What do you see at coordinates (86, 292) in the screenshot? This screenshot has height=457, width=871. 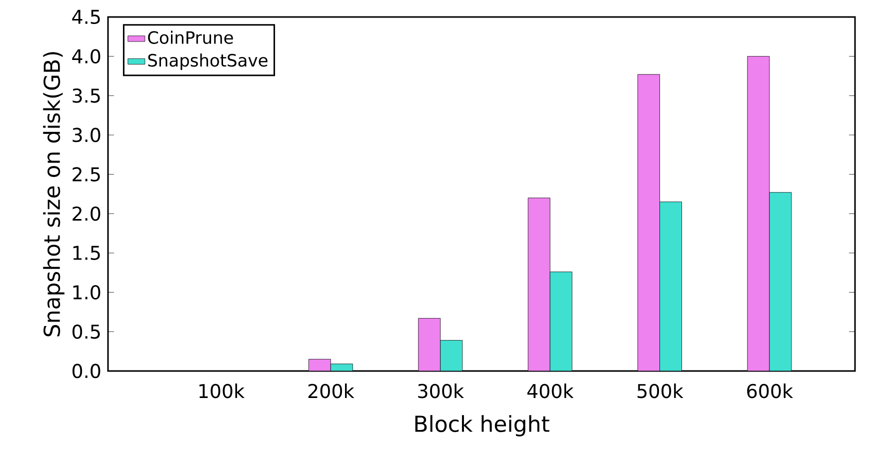 I see `y-tick-label: 1.0` at bounding box center [86, 292].